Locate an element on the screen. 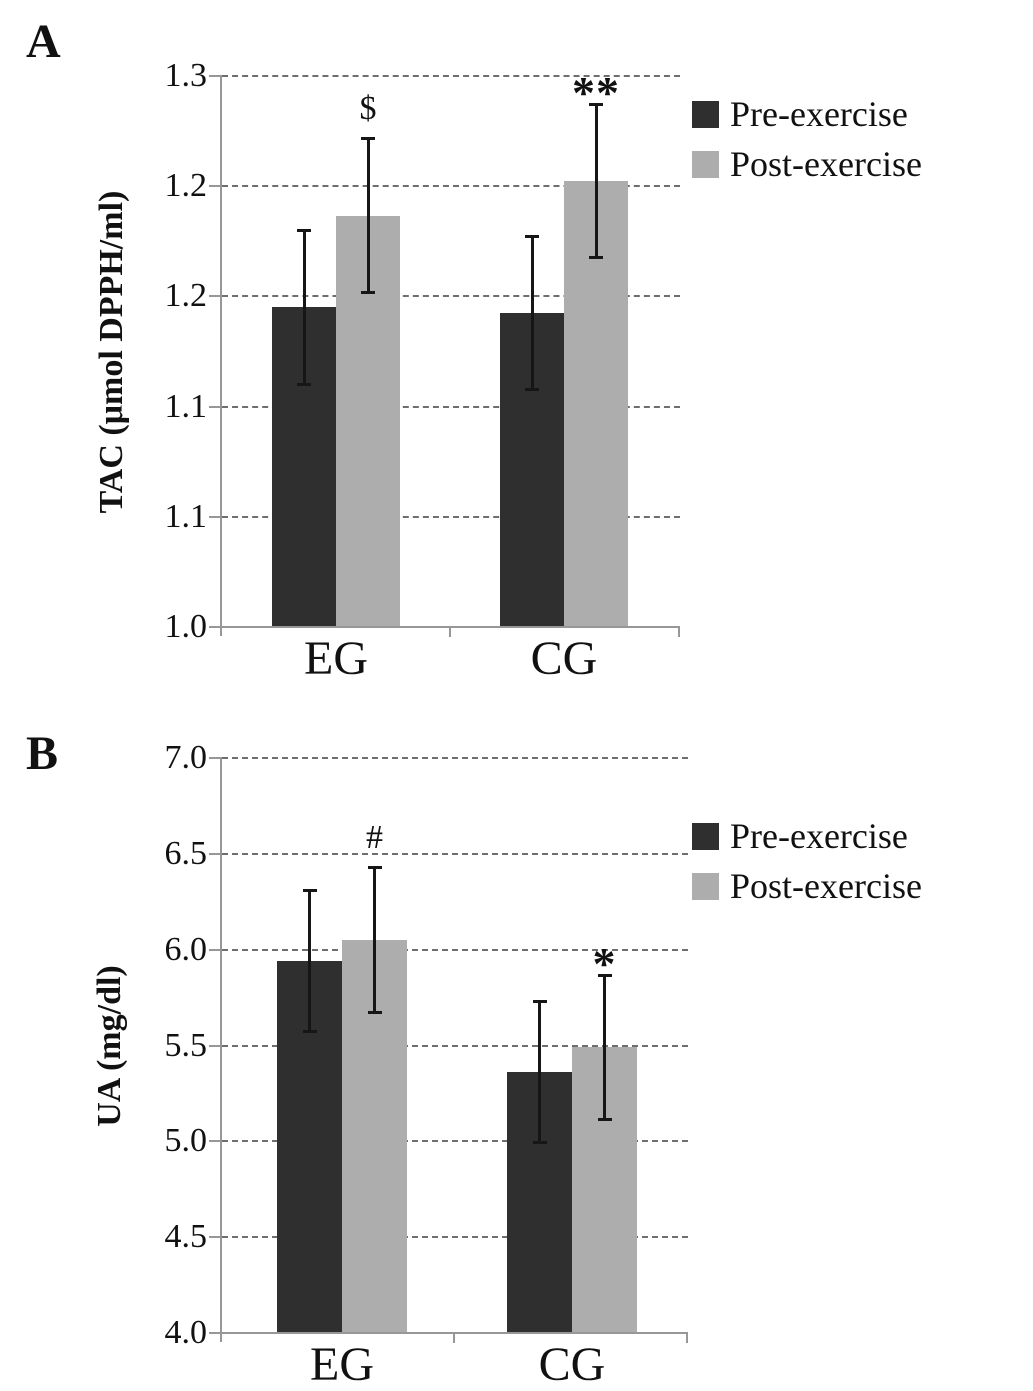 This screenshot has height=1391, width=1033. panel-a-y-axis-title: TAC (μmol DPPH/ml) is located at coordinates (111, 352).